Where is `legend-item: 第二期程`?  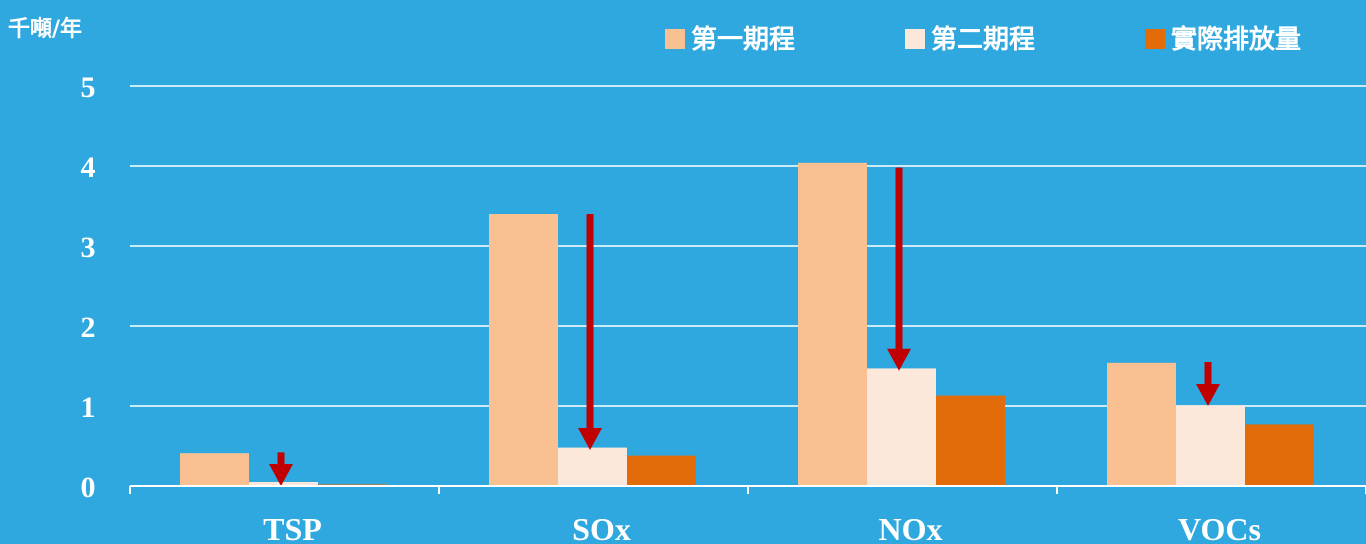 legend-item: 第二期程 is located at coordinates (970, 39).